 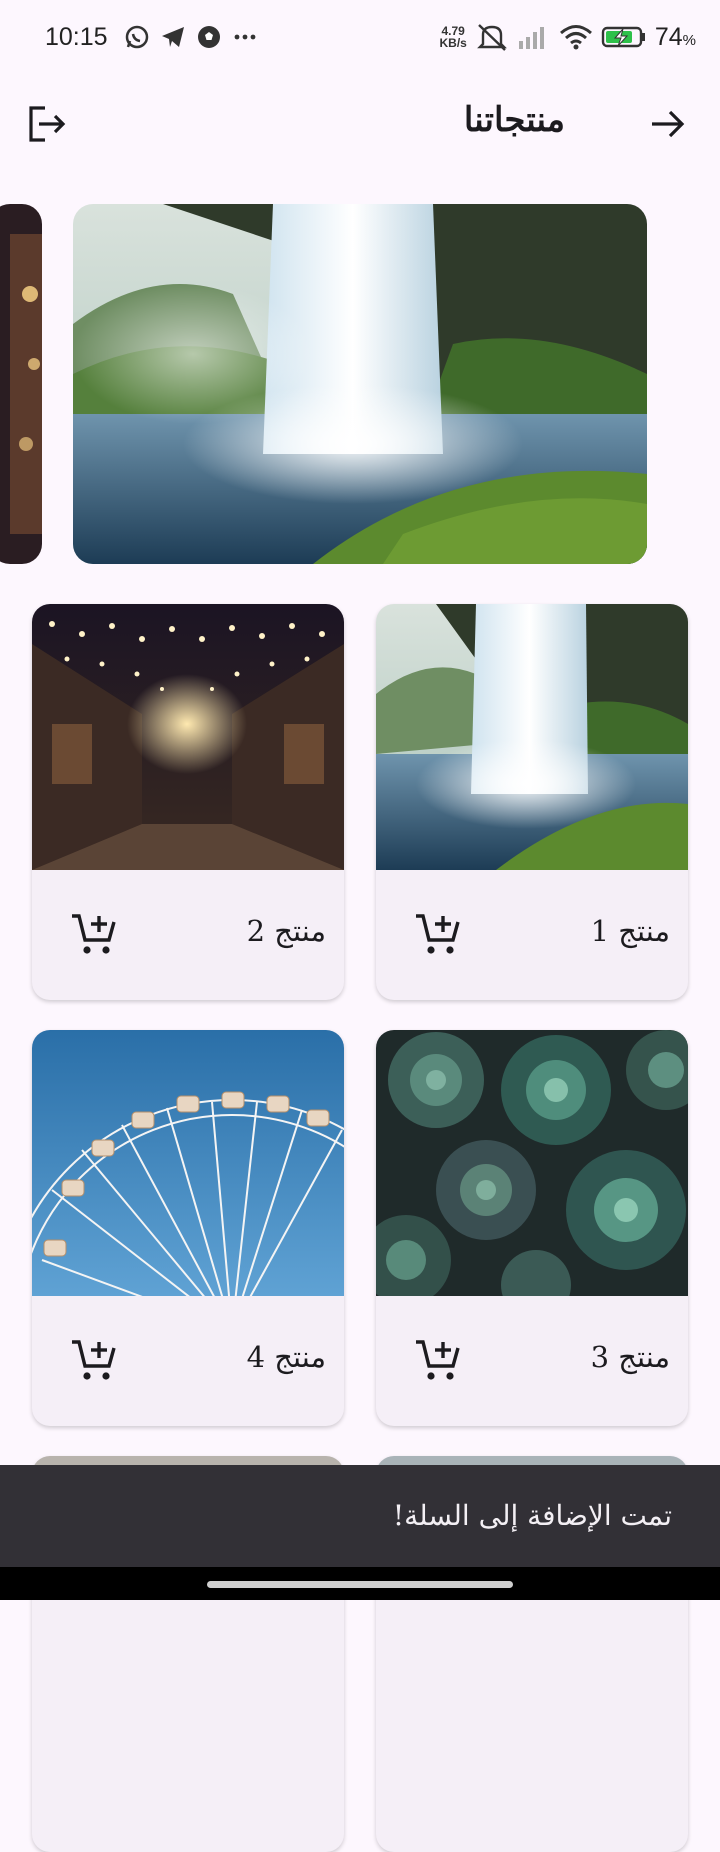 What do you see at coordinates (360, 39) in the screenshot?
I see `status-bar: 10:15 4.79 KB/s` at bounding box center [360, 39].